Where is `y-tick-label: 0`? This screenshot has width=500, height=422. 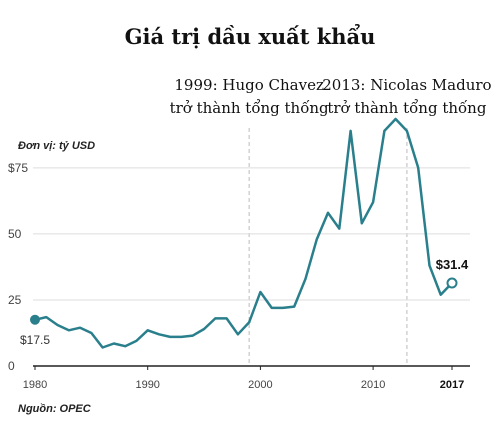
y-tick-label: 0 is located at coordinates (11, 366).